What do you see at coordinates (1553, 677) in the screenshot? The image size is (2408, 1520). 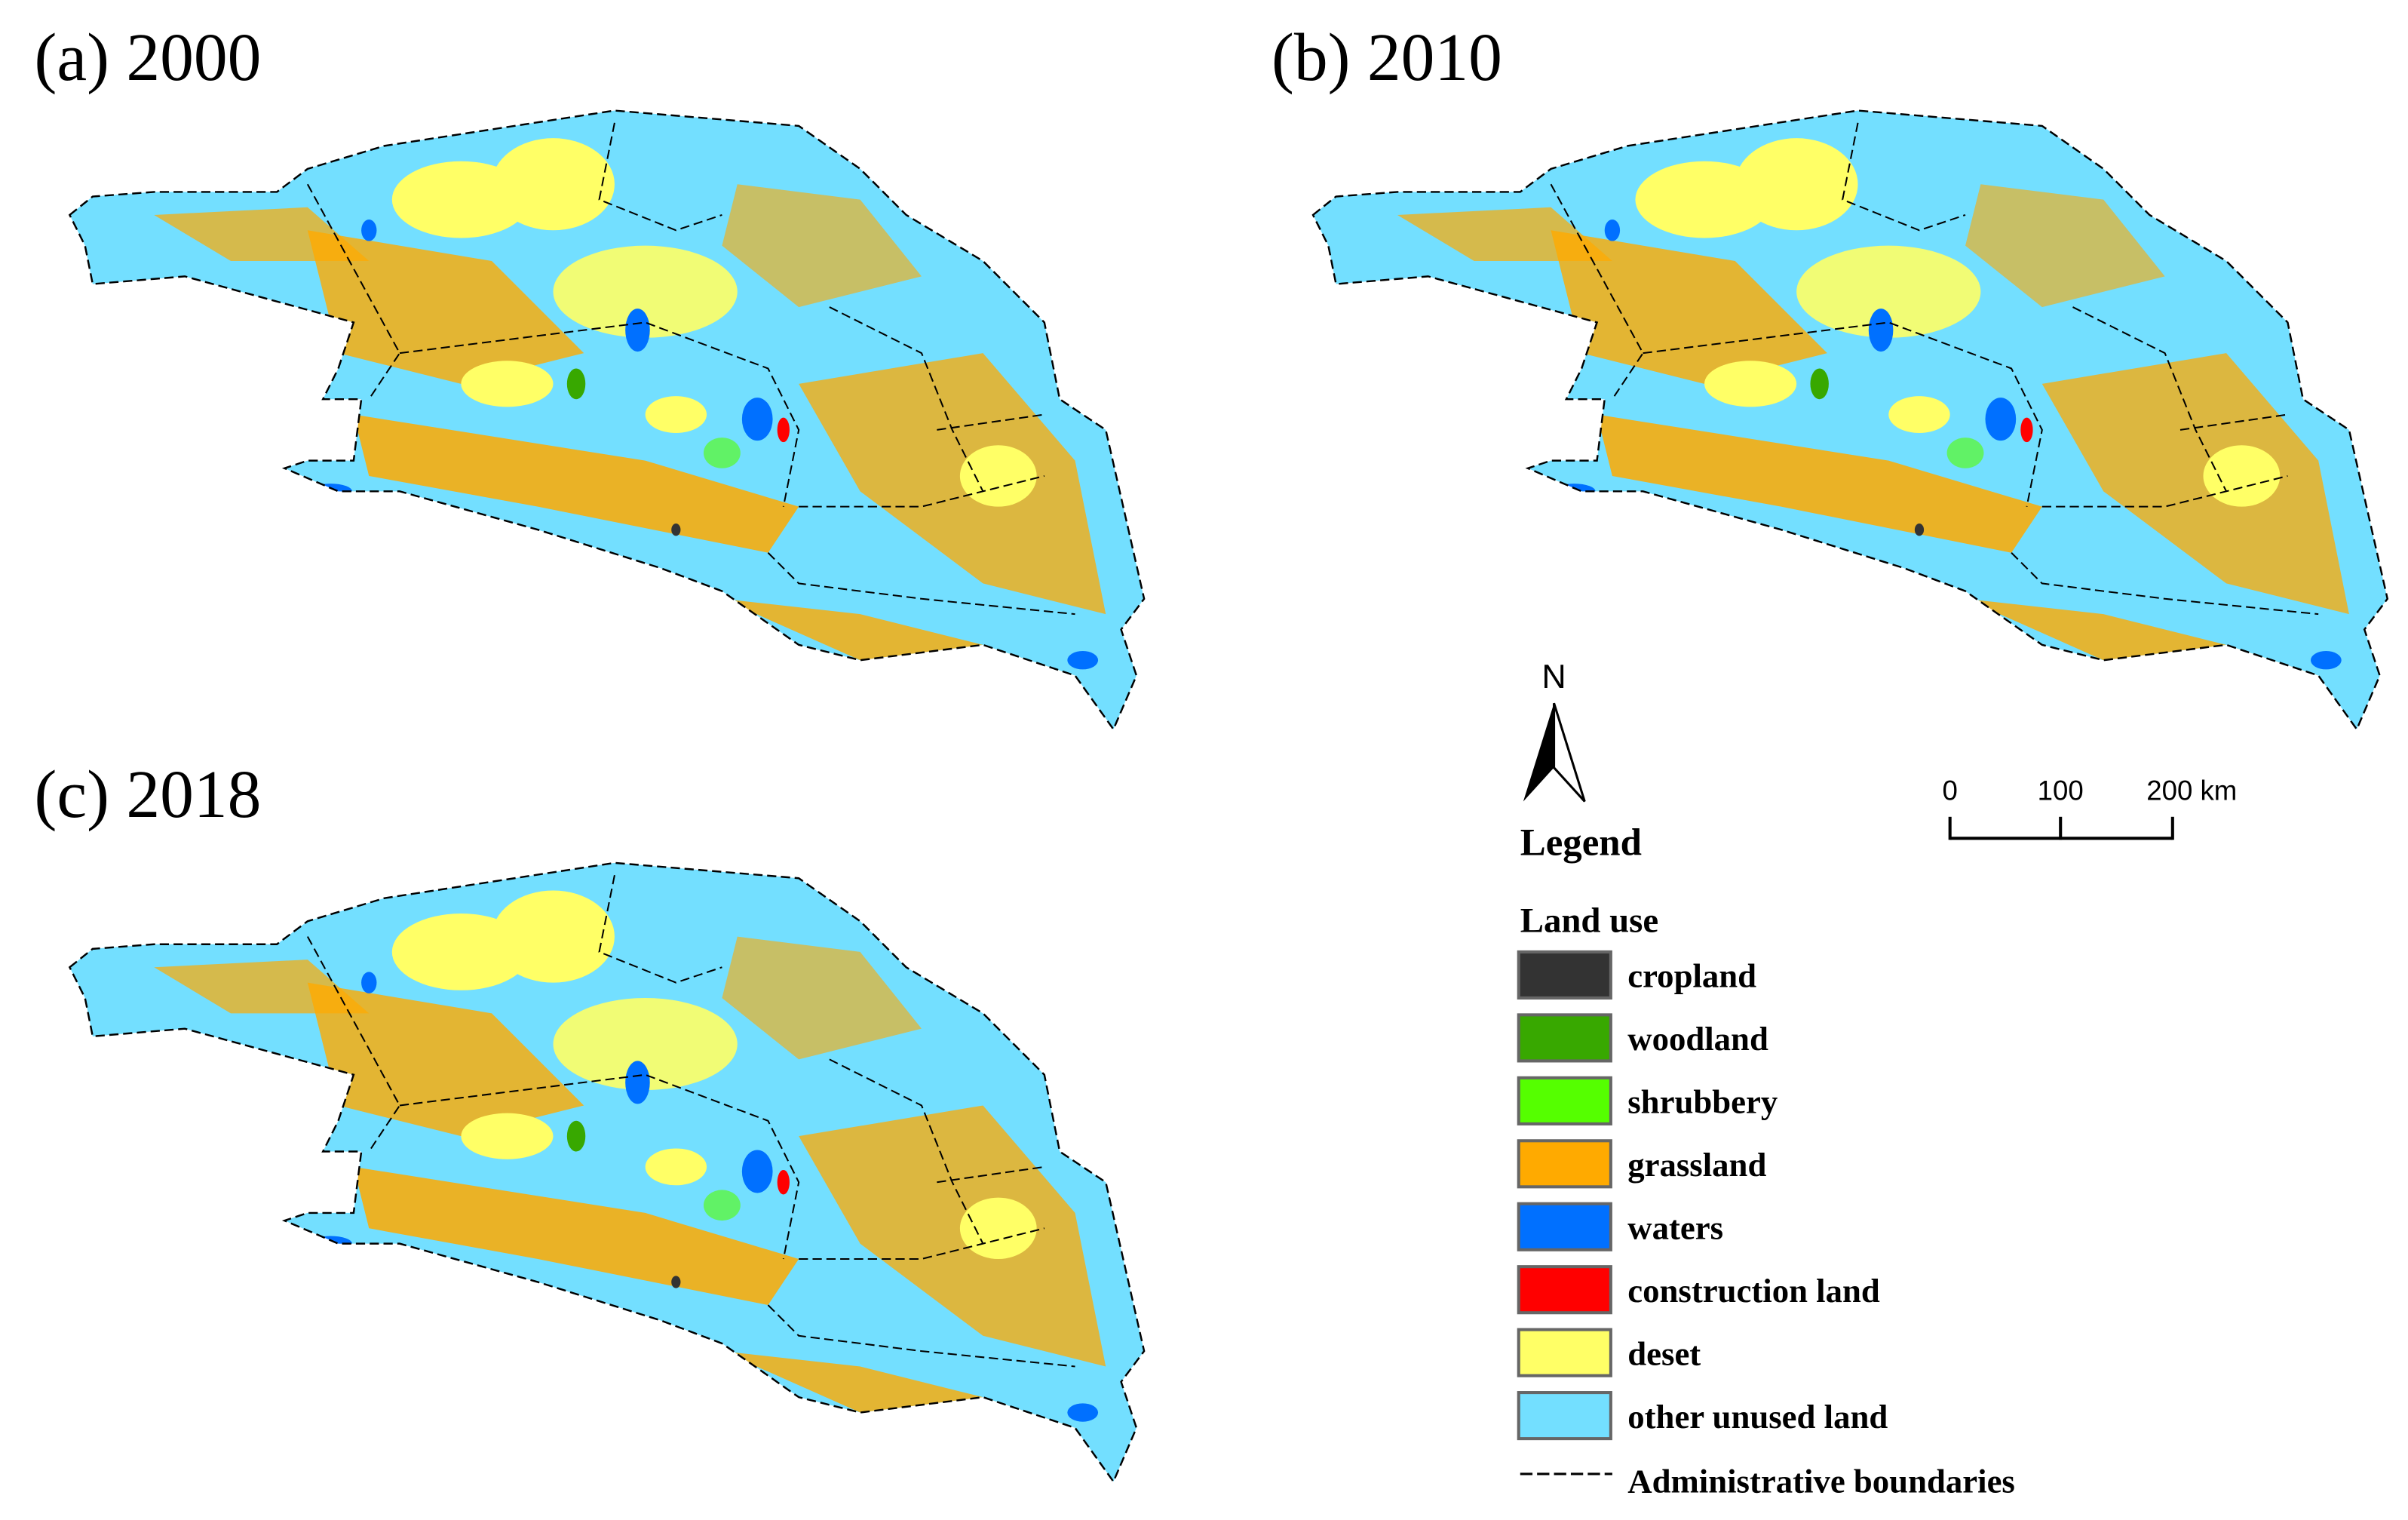 I see `north-label: N` at bounding box center [1553, 677].